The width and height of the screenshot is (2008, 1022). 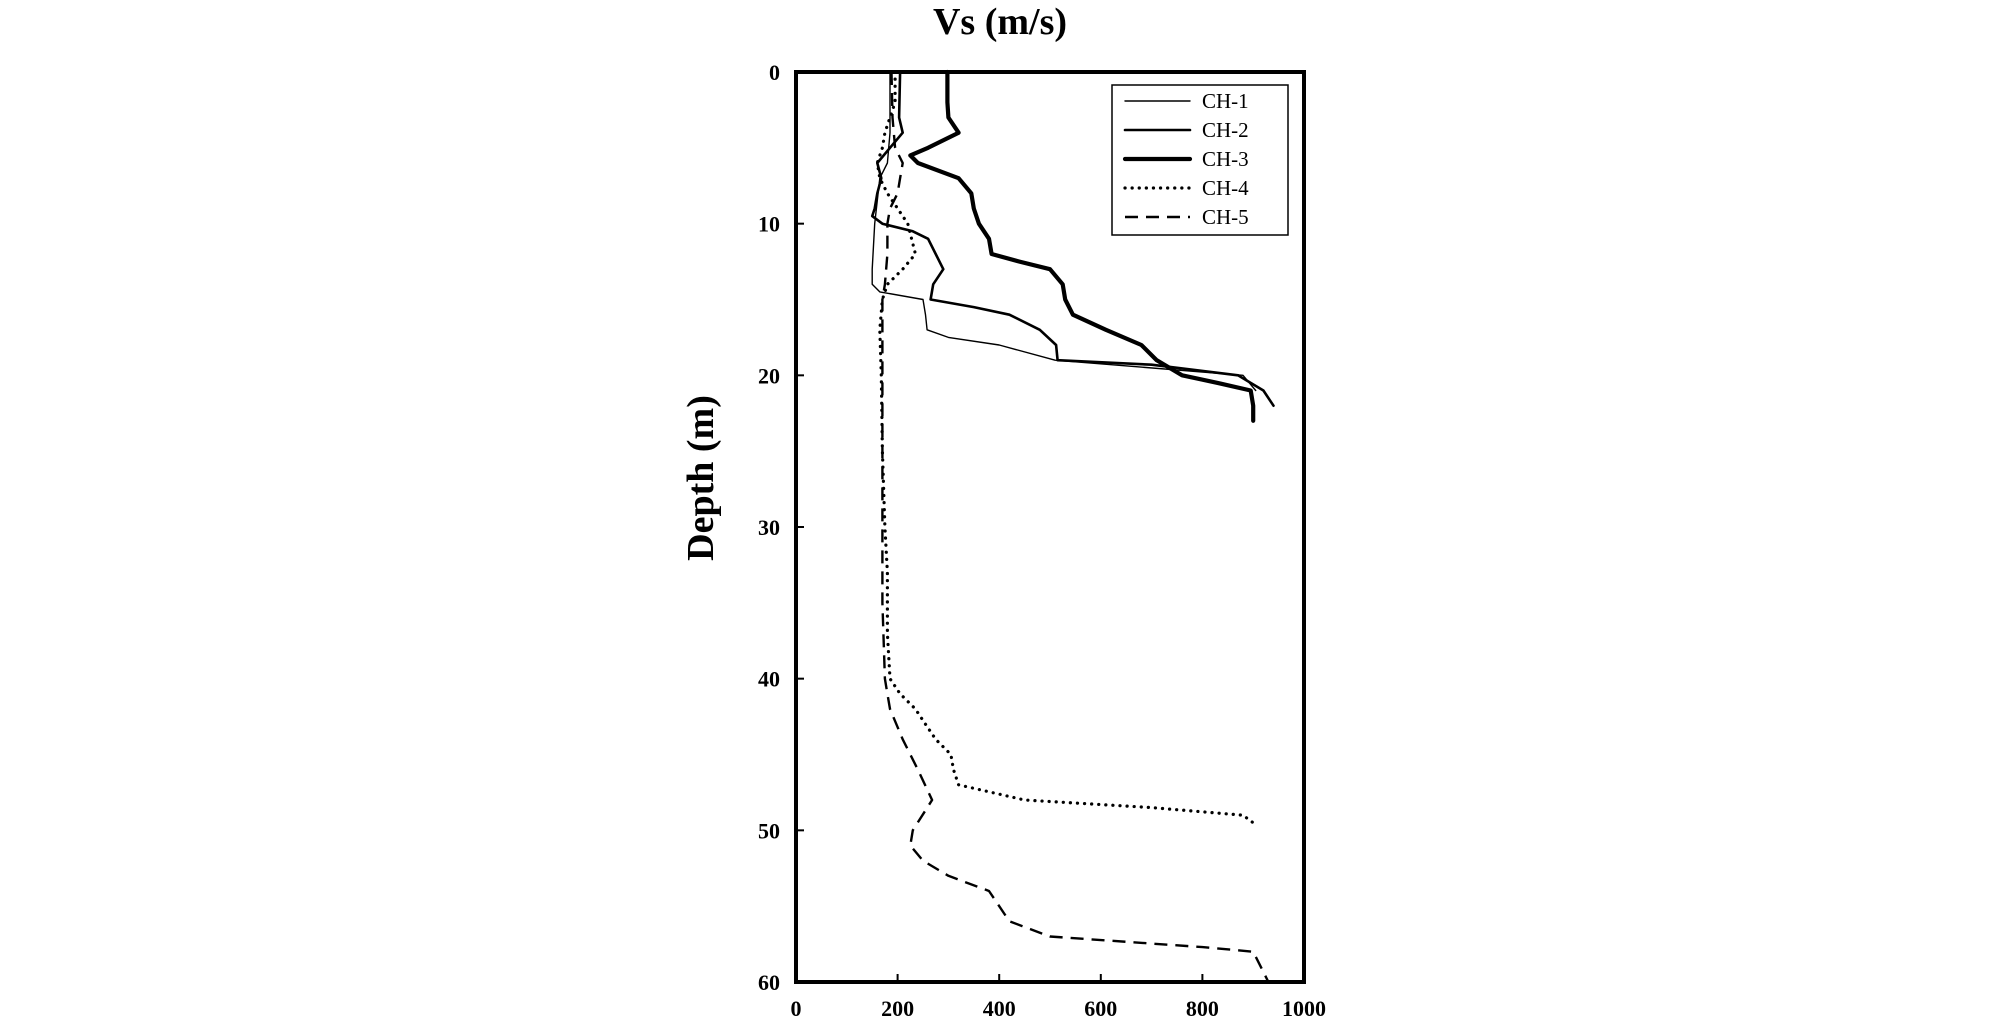 I want to click on y-tick-label: 20, so click(x=769, y=375).